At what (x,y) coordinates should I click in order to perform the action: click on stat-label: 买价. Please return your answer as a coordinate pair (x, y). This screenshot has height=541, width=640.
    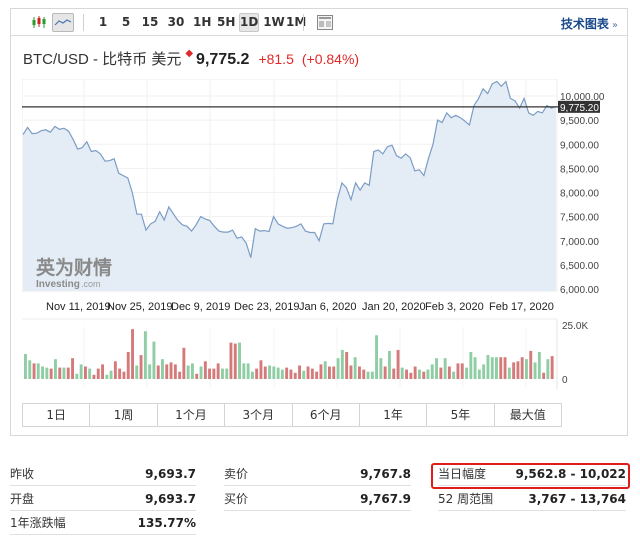
    Looking at the image, I should click on (236, 498).